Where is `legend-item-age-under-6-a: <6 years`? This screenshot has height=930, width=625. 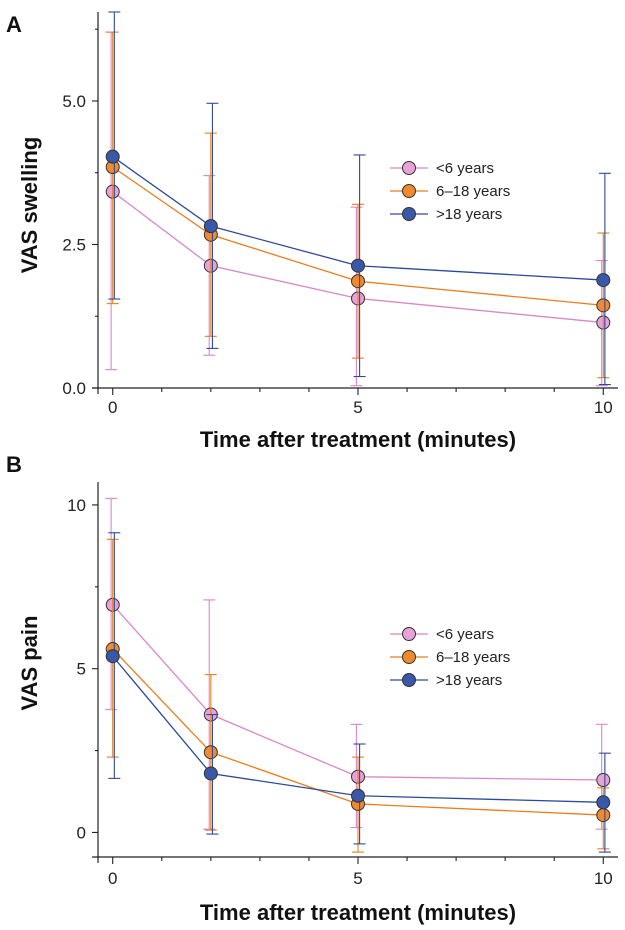 legend-item-age-under-6-a: <6 years is located at coordinates (442, 168).